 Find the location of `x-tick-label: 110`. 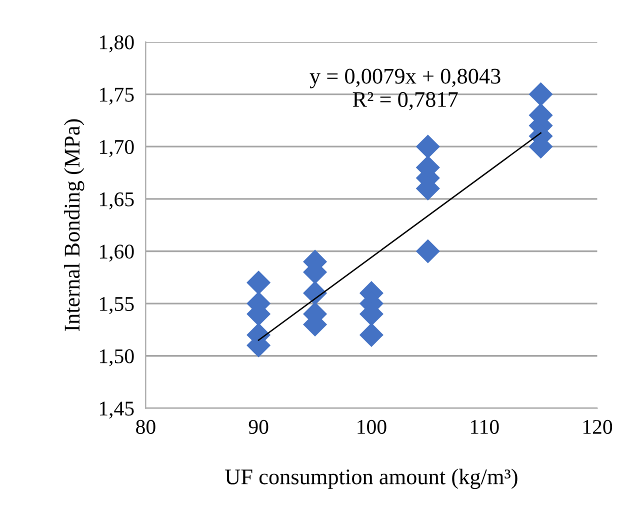

x-tick-label: 110 is located at coordinates (484, 427).